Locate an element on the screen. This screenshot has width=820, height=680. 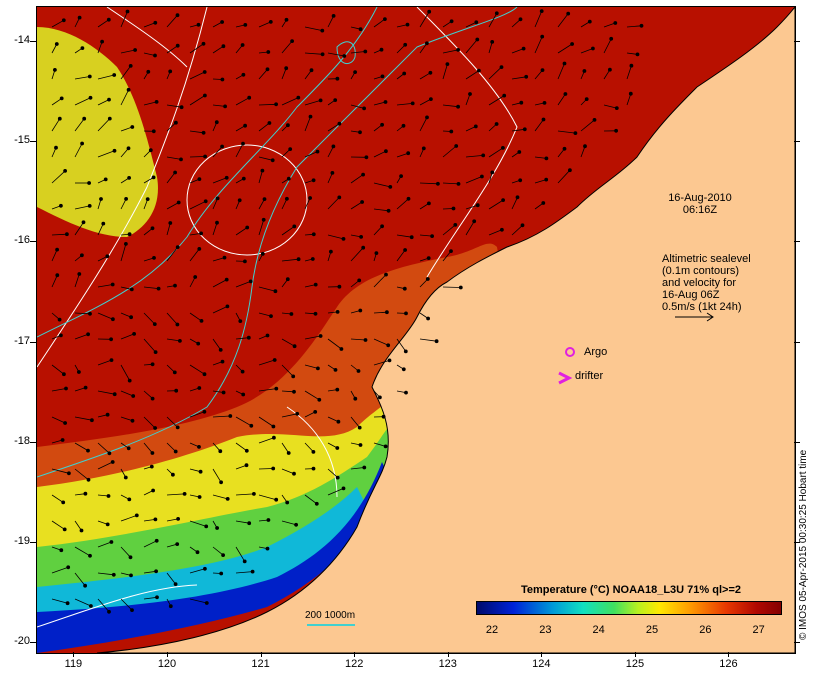
temperature-colorbar is located at coordinates (629, 608).